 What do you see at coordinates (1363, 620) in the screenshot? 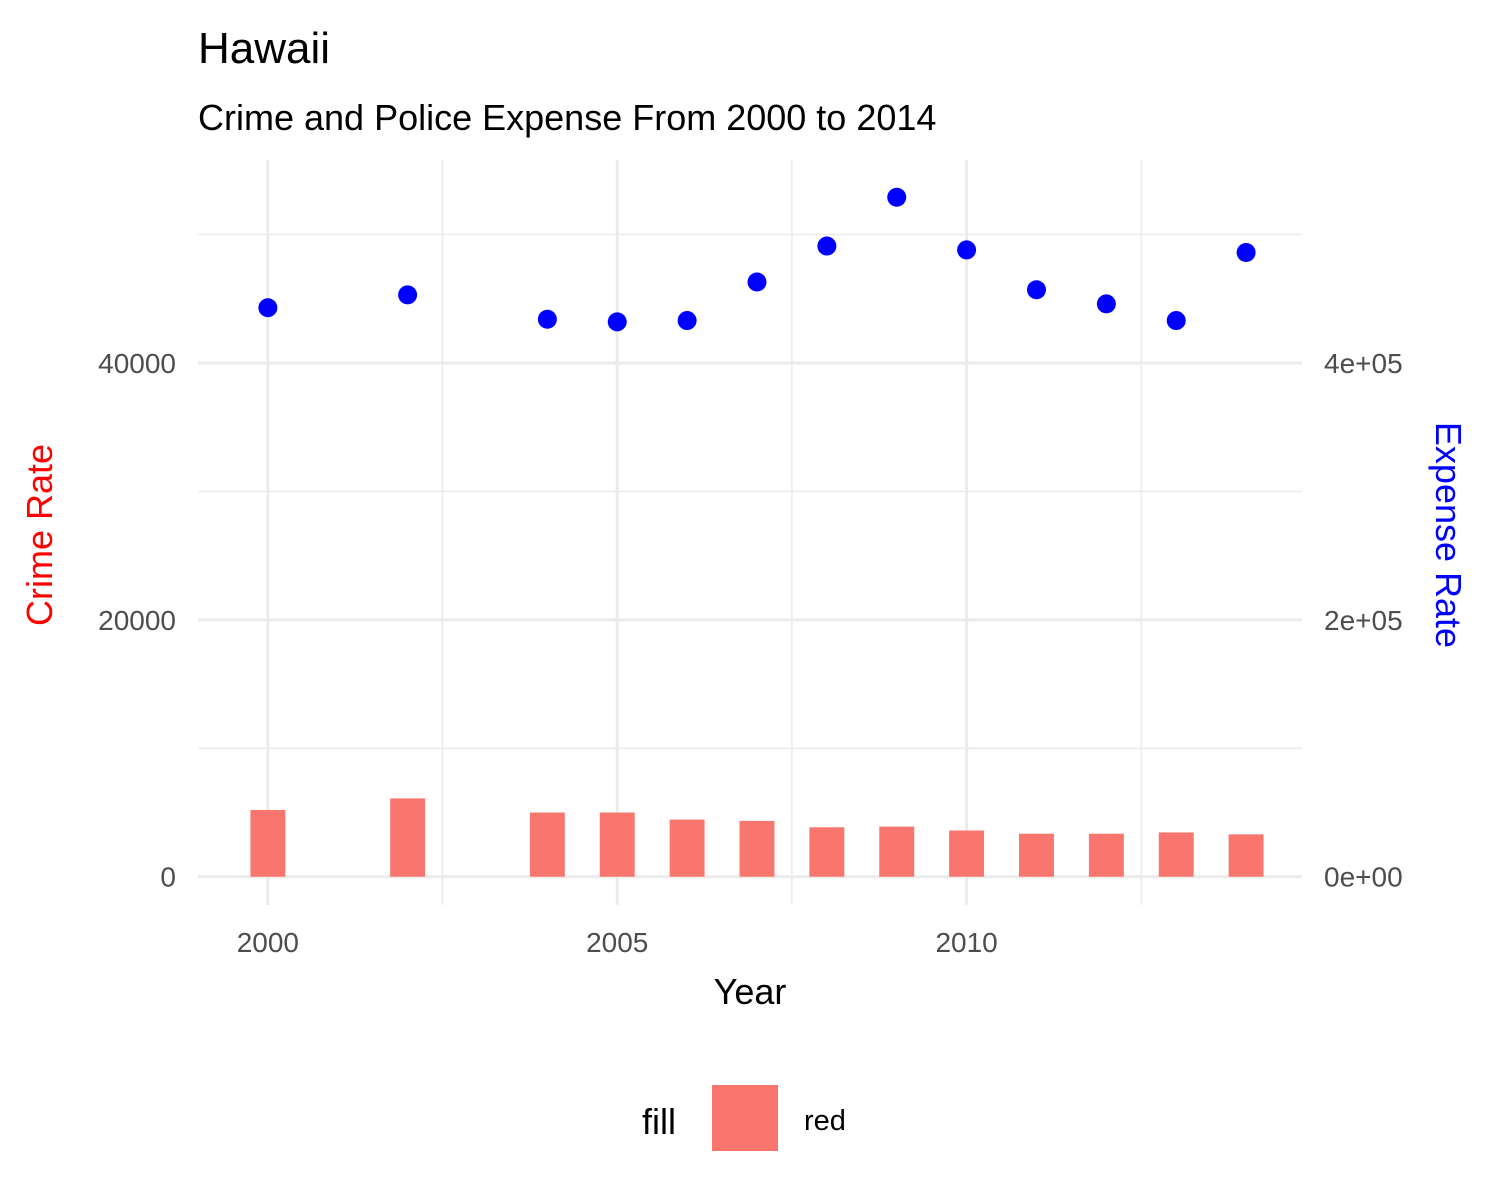
I see `y-right-tick-label: 2e+05` at bounding box center [1363, 620].